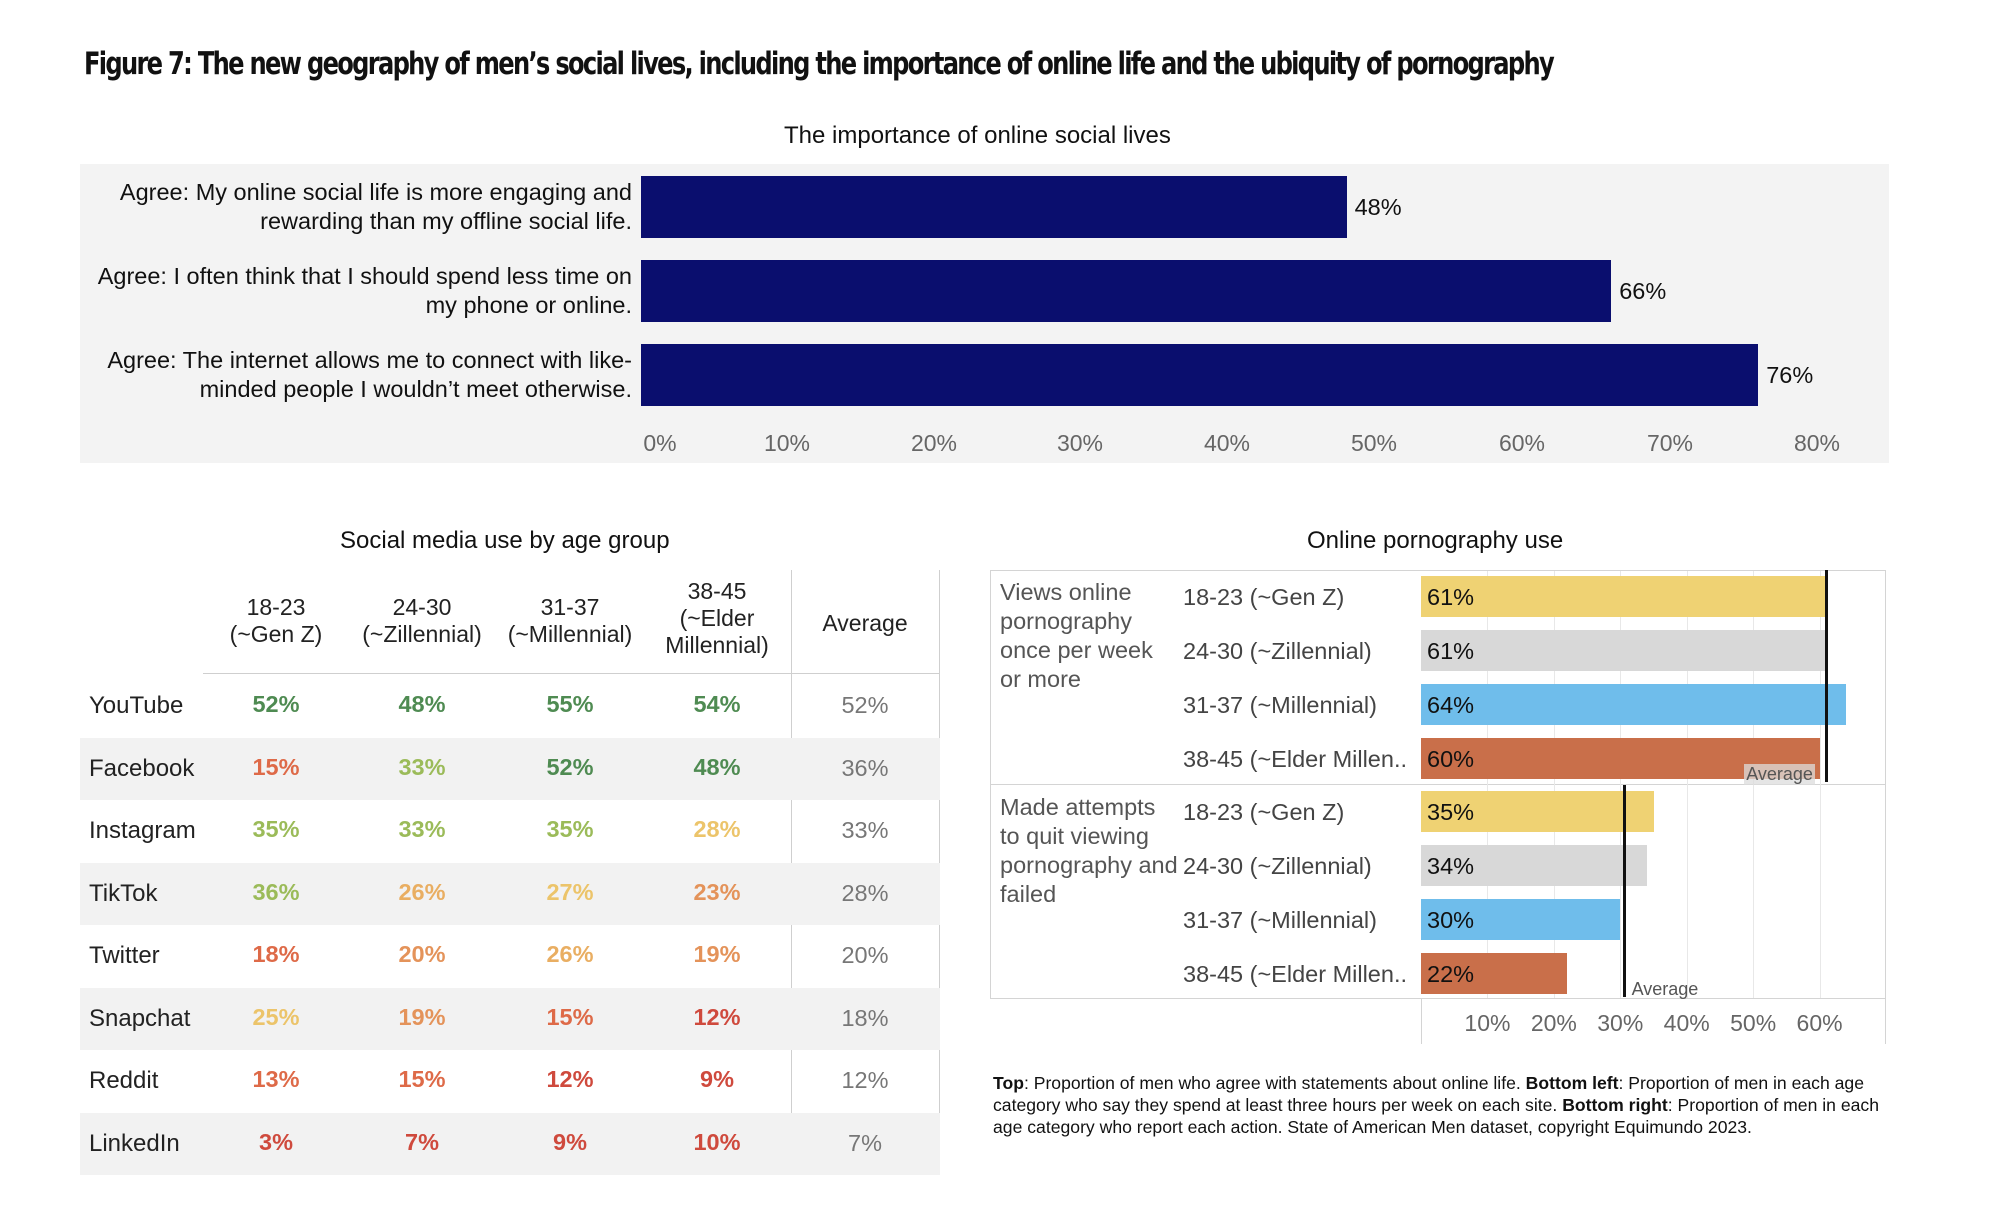 The width and height of the screenshot is (1990, 1222). Describe the element at coordinates (1227, 443) in the screenshot. I see `top-x-tick: 40%` at that location.